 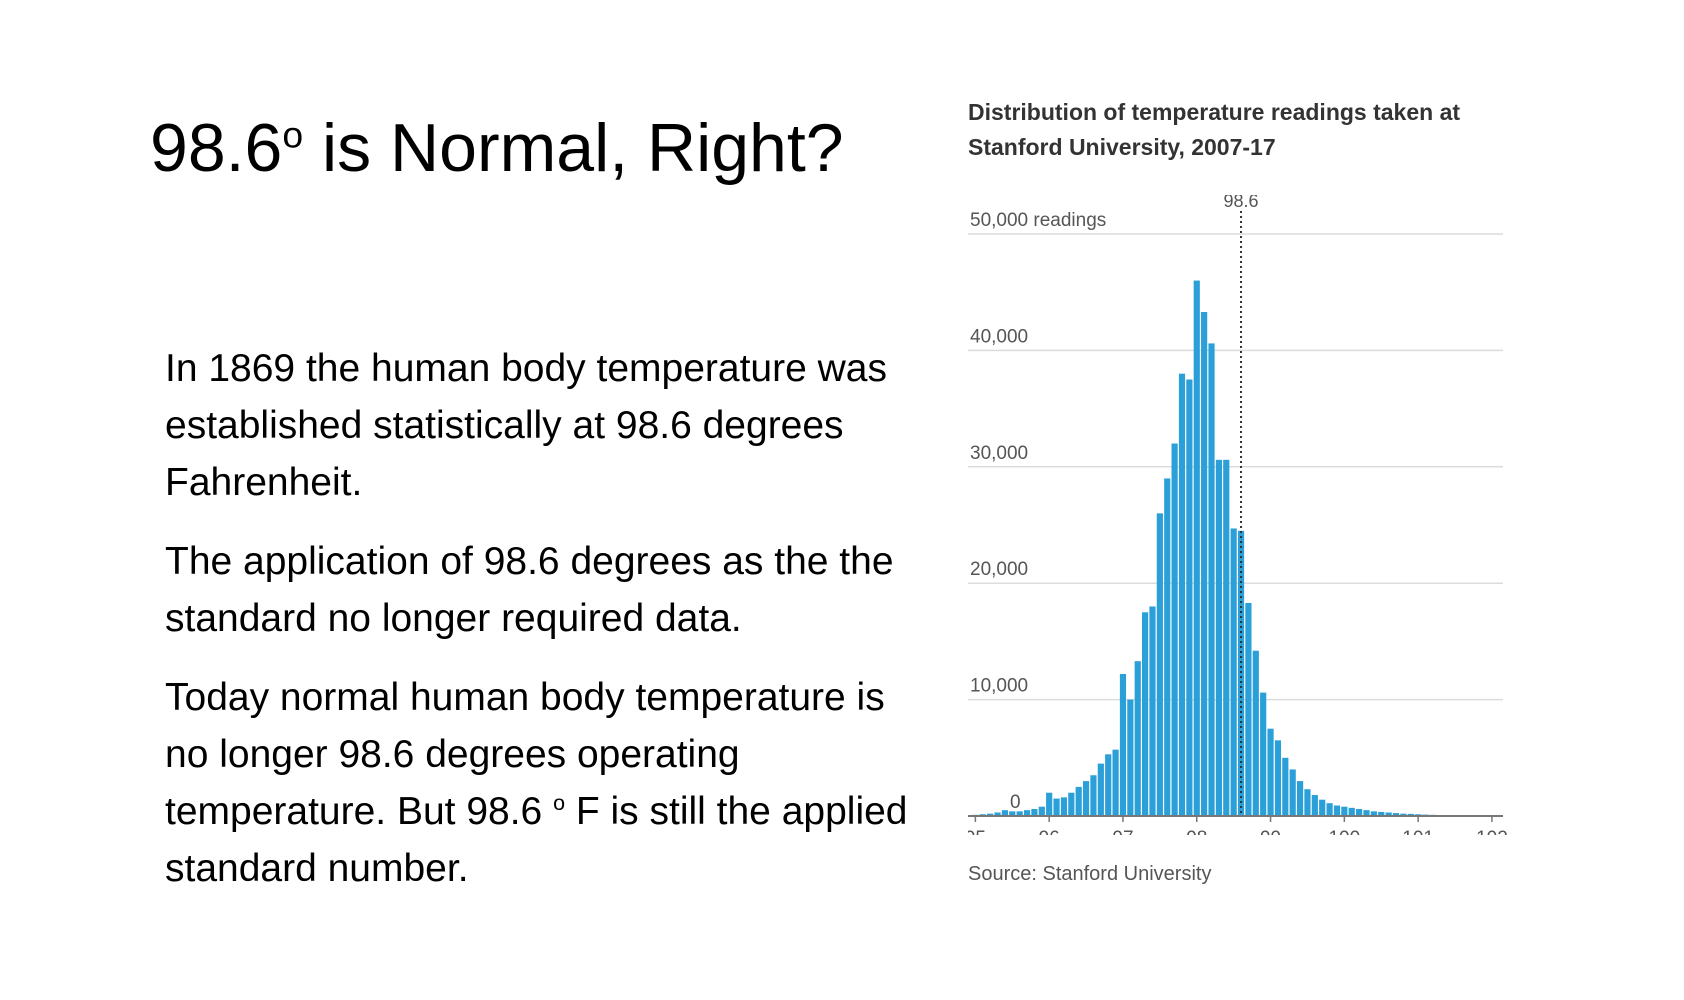 I want to click on reference-line-label: 98.6, so click(x=1241, y=203).